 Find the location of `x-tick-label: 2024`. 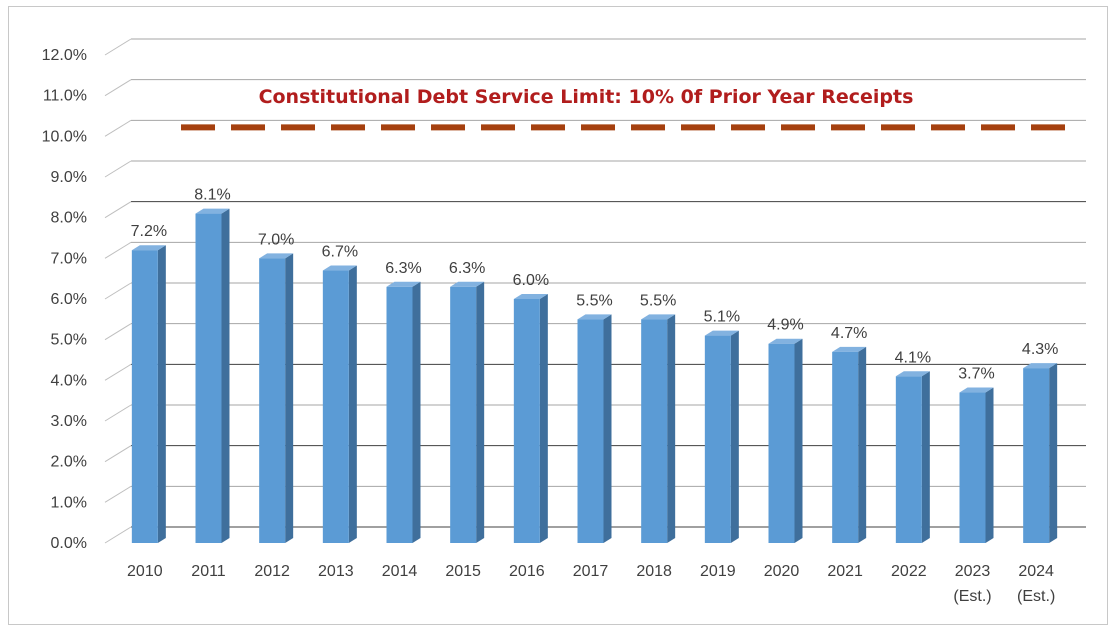

x-tick-label: 2024 is located at coordinates (1036, 571).